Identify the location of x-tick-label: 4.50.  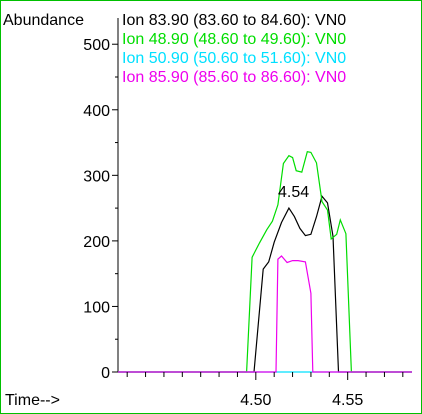
(255, 400).